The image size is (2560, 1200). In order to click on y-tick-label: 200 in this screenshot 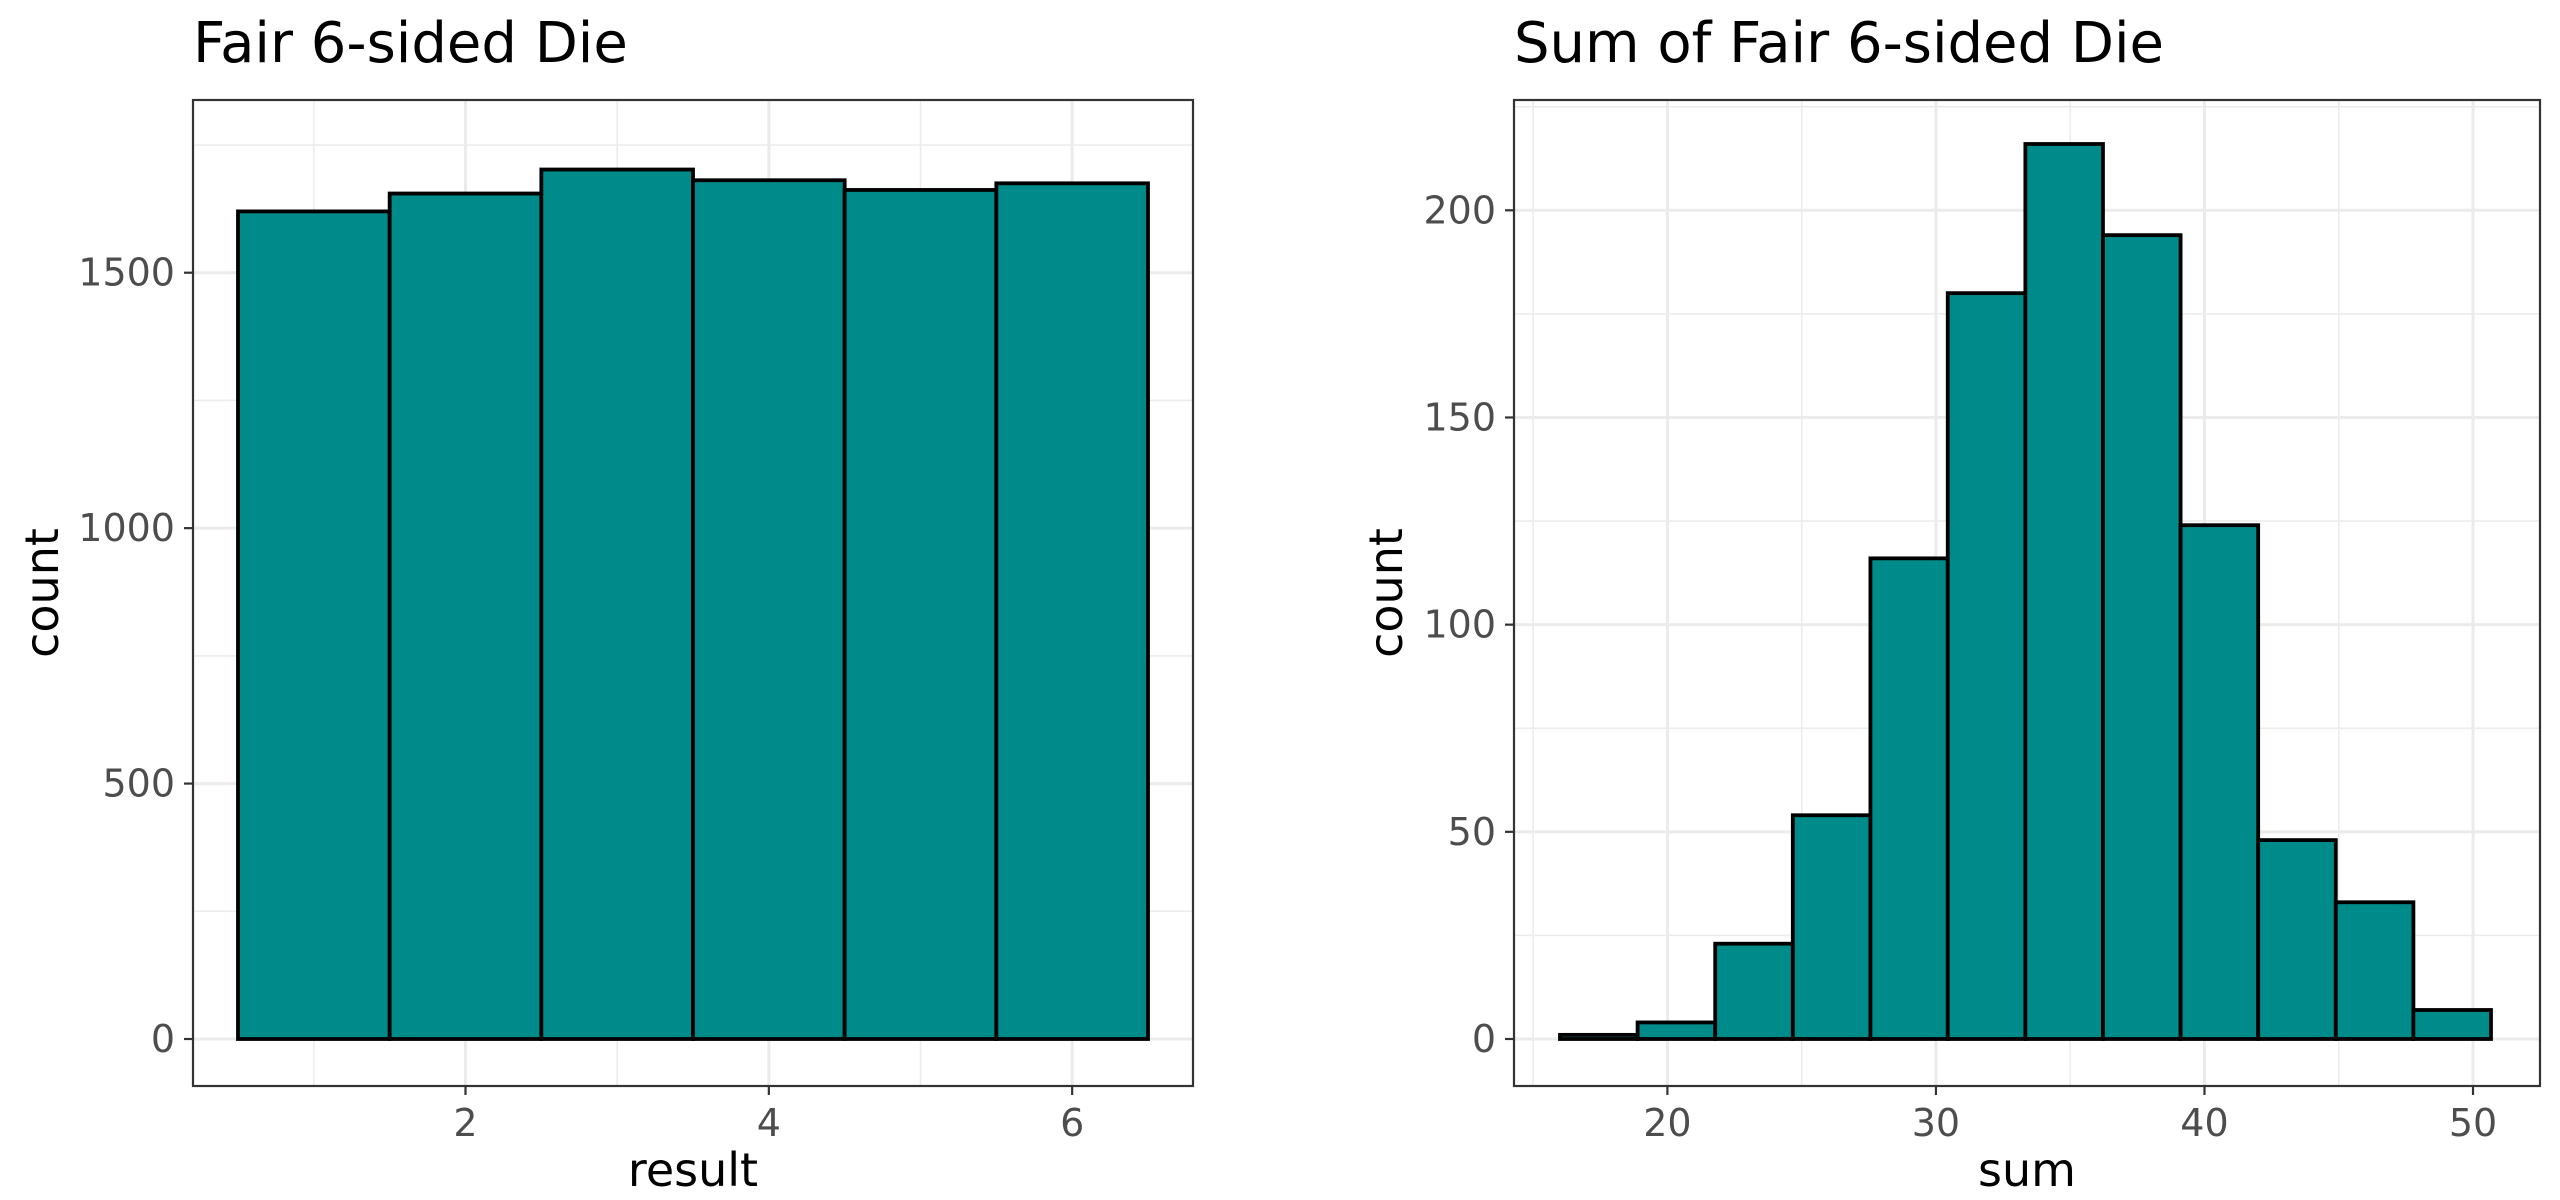, I will do `click(1459, 210)`.